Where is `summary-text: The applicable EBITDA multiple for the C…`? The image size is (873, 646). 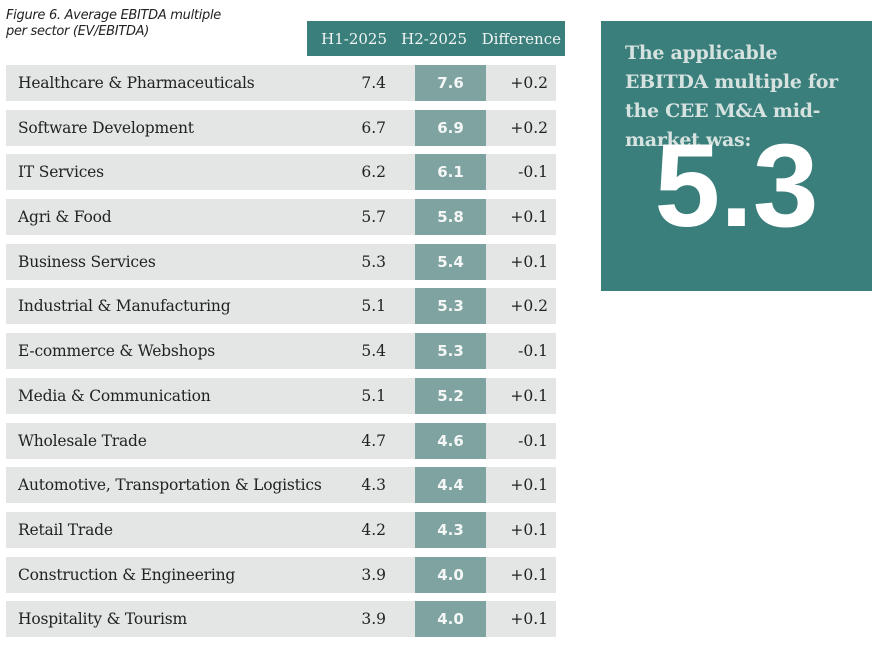 summary-text: The applicable EBITDA multiple for the C… is located at coordinates (731, 96).